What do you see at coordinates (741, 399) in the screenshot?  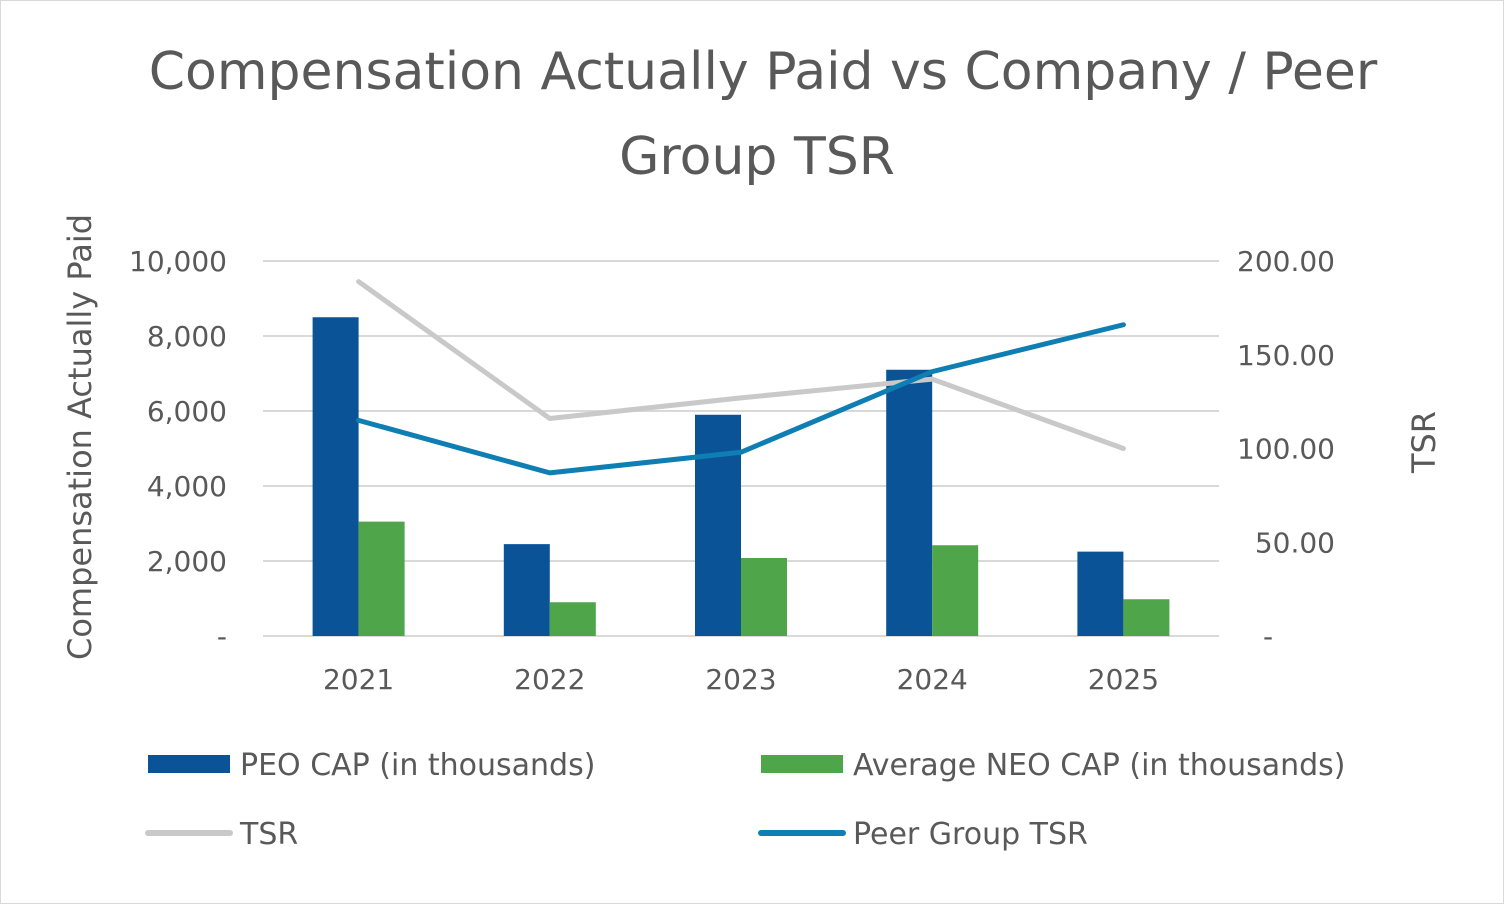 I see `line-peer-group-tsr` at bounding box center [741, 399].